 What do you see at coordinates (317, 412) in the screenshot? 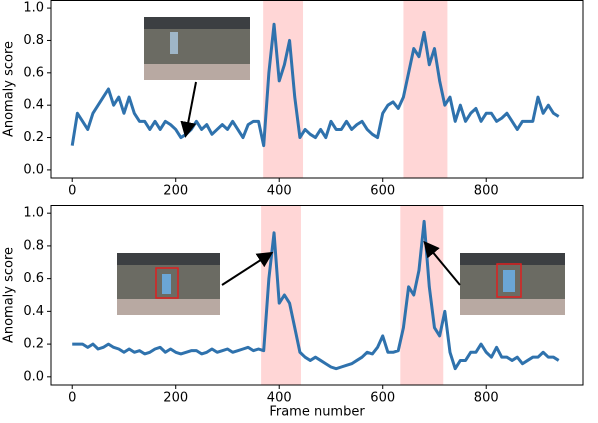
I see `x-axis-label: Frame number` at bounding box center [317, 412].